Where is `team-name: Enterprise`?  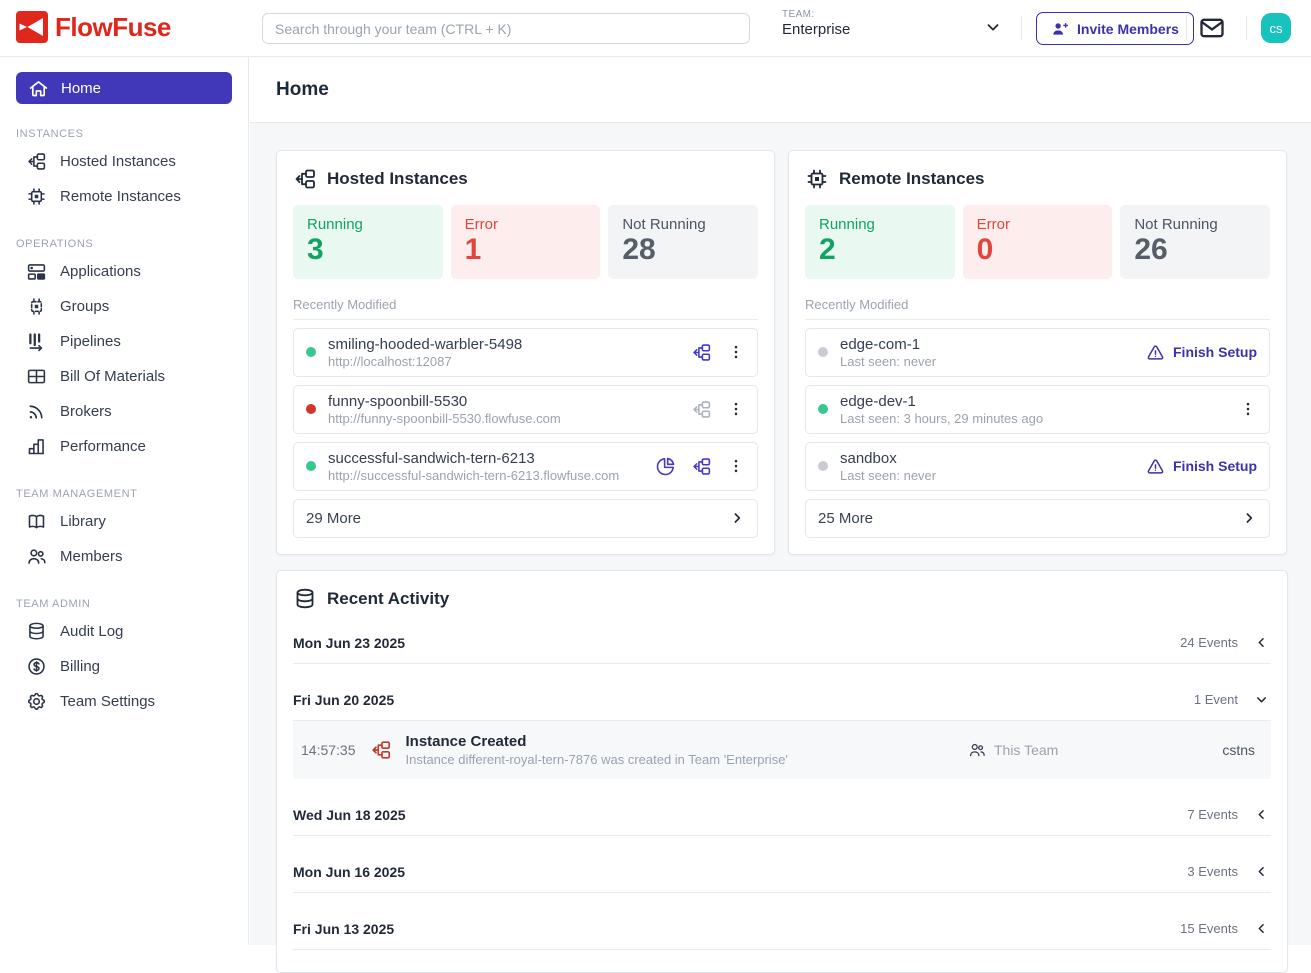 team-name: Enterprise is located at coordinates (816, 29).